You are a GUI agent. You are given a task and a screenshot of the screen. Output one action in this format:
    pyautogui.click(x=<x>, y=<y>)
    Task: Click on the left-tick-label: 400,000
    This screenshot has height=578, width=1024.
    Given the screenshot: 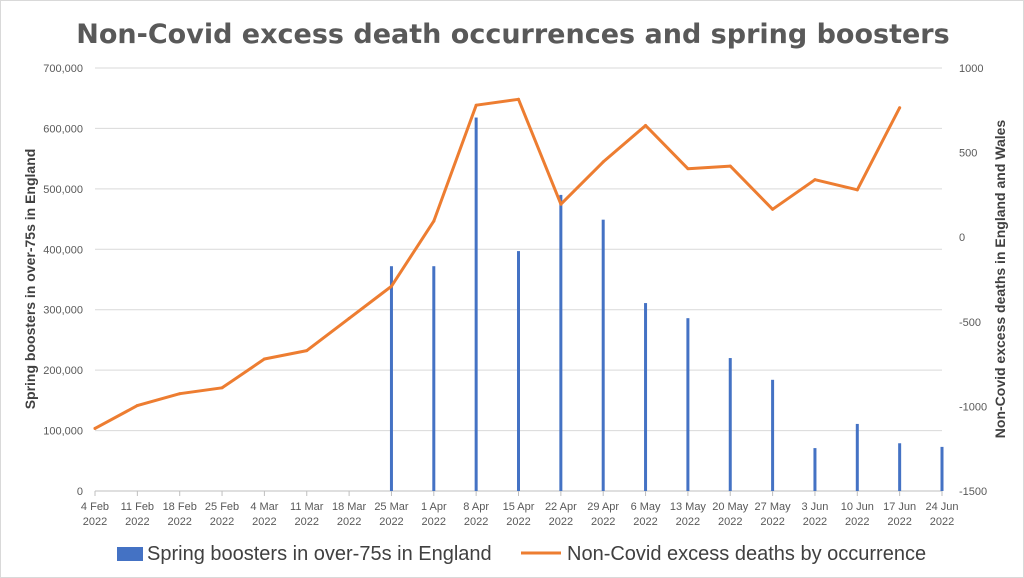 What is the action you would take?
    pyautogui.click(x=63, y=250)
    